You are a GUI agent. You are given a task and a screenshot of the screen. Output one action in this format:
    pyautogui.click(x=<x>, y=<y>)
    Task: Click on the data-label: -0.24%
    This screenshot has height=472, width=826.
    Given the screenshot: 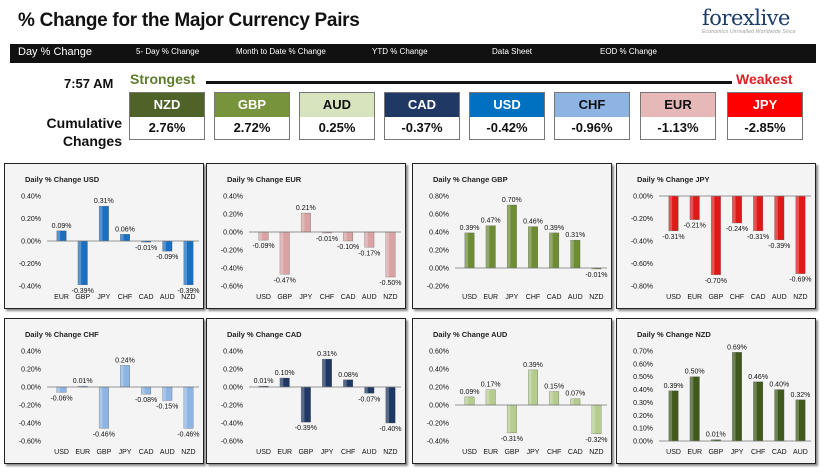 What is the action you would take?
    pyautogui.click(x=737, y=229)
    